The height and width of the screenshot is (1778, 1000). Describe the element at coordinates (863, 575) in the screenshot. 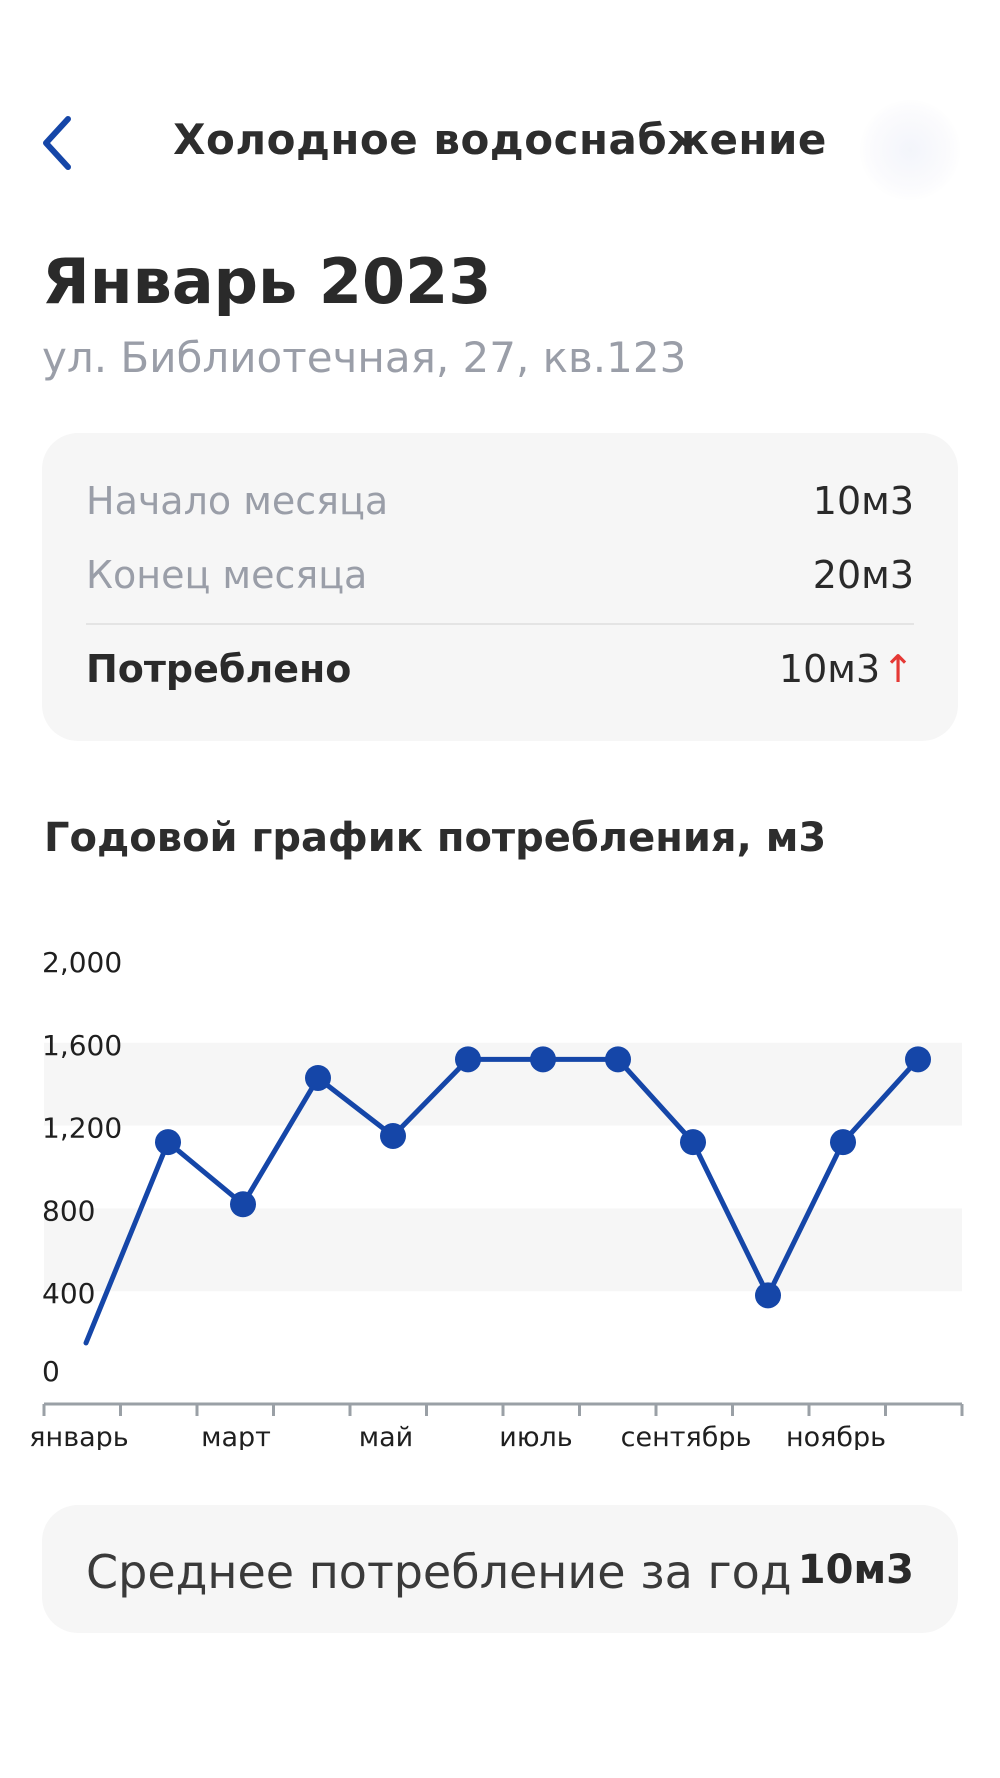

I see `month-end-value: 20м3` at that location.